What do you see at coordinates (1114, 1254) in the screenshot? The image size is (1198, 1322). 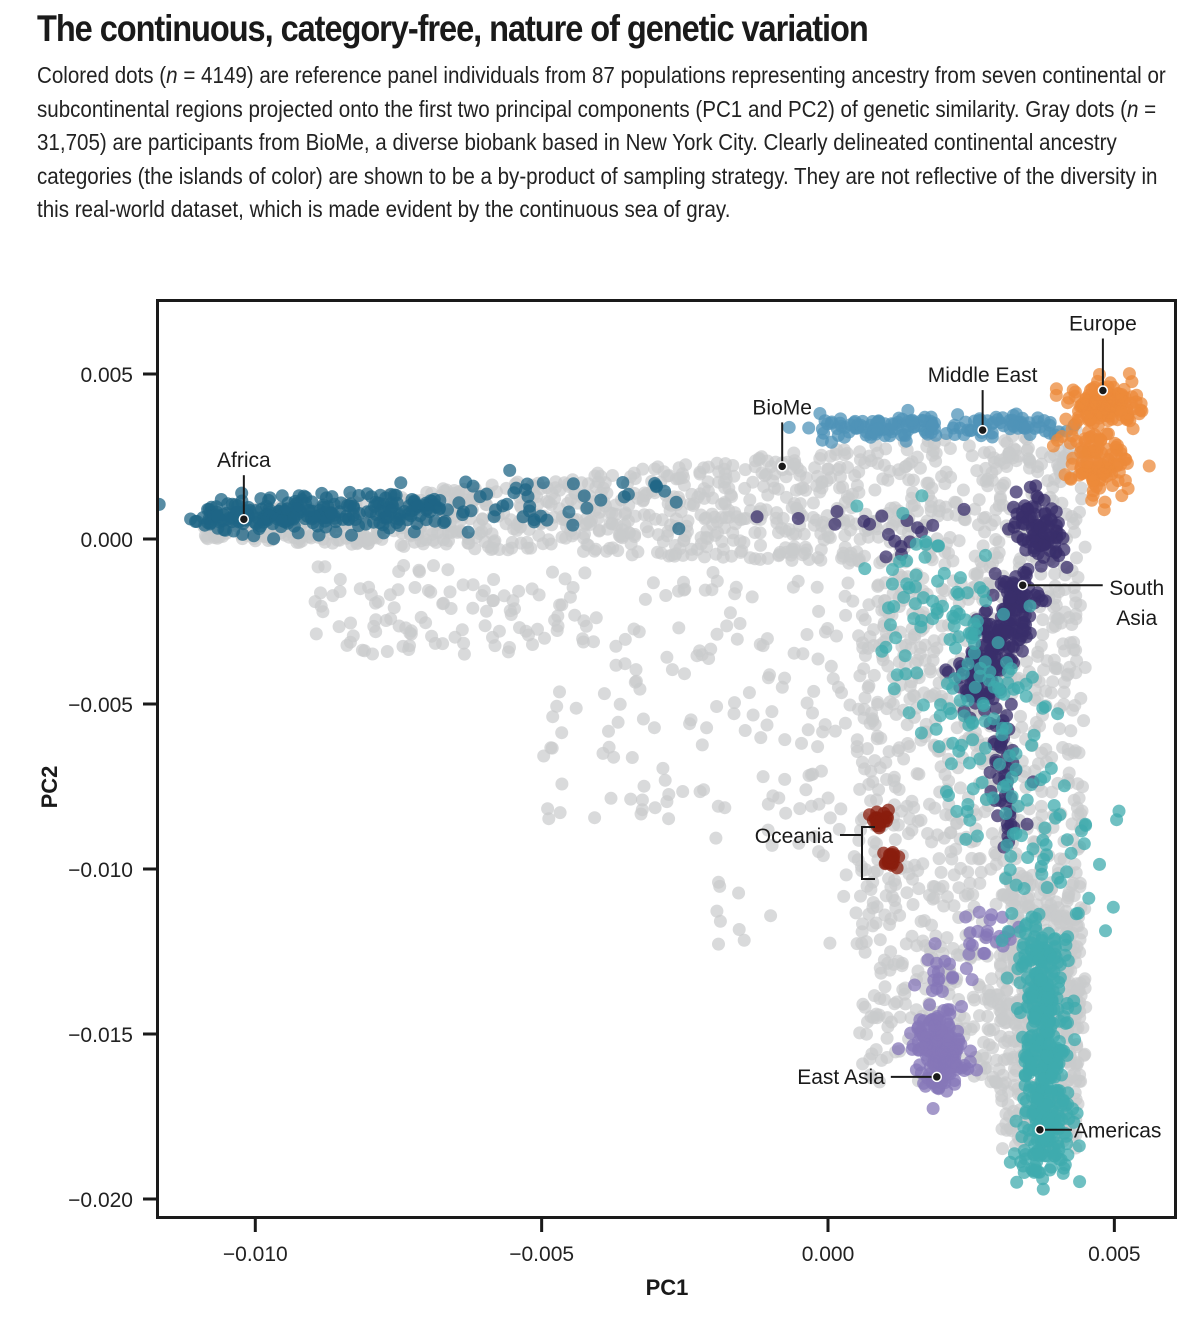 I see `x-tick-label: 0.005` at bounding box center [1114, 1254].